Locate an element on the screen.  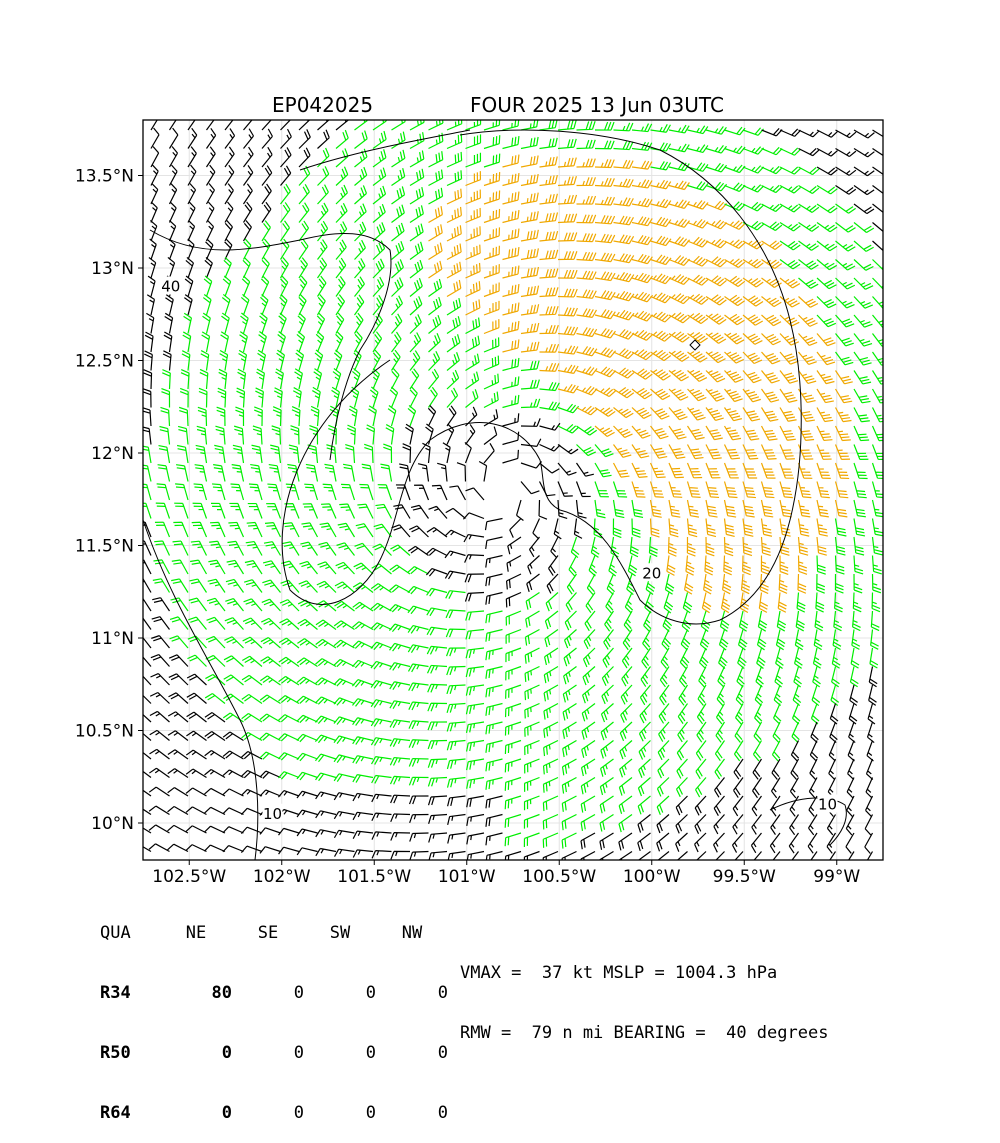
r64-sw: 0 is located at coordinates (370, 1113).